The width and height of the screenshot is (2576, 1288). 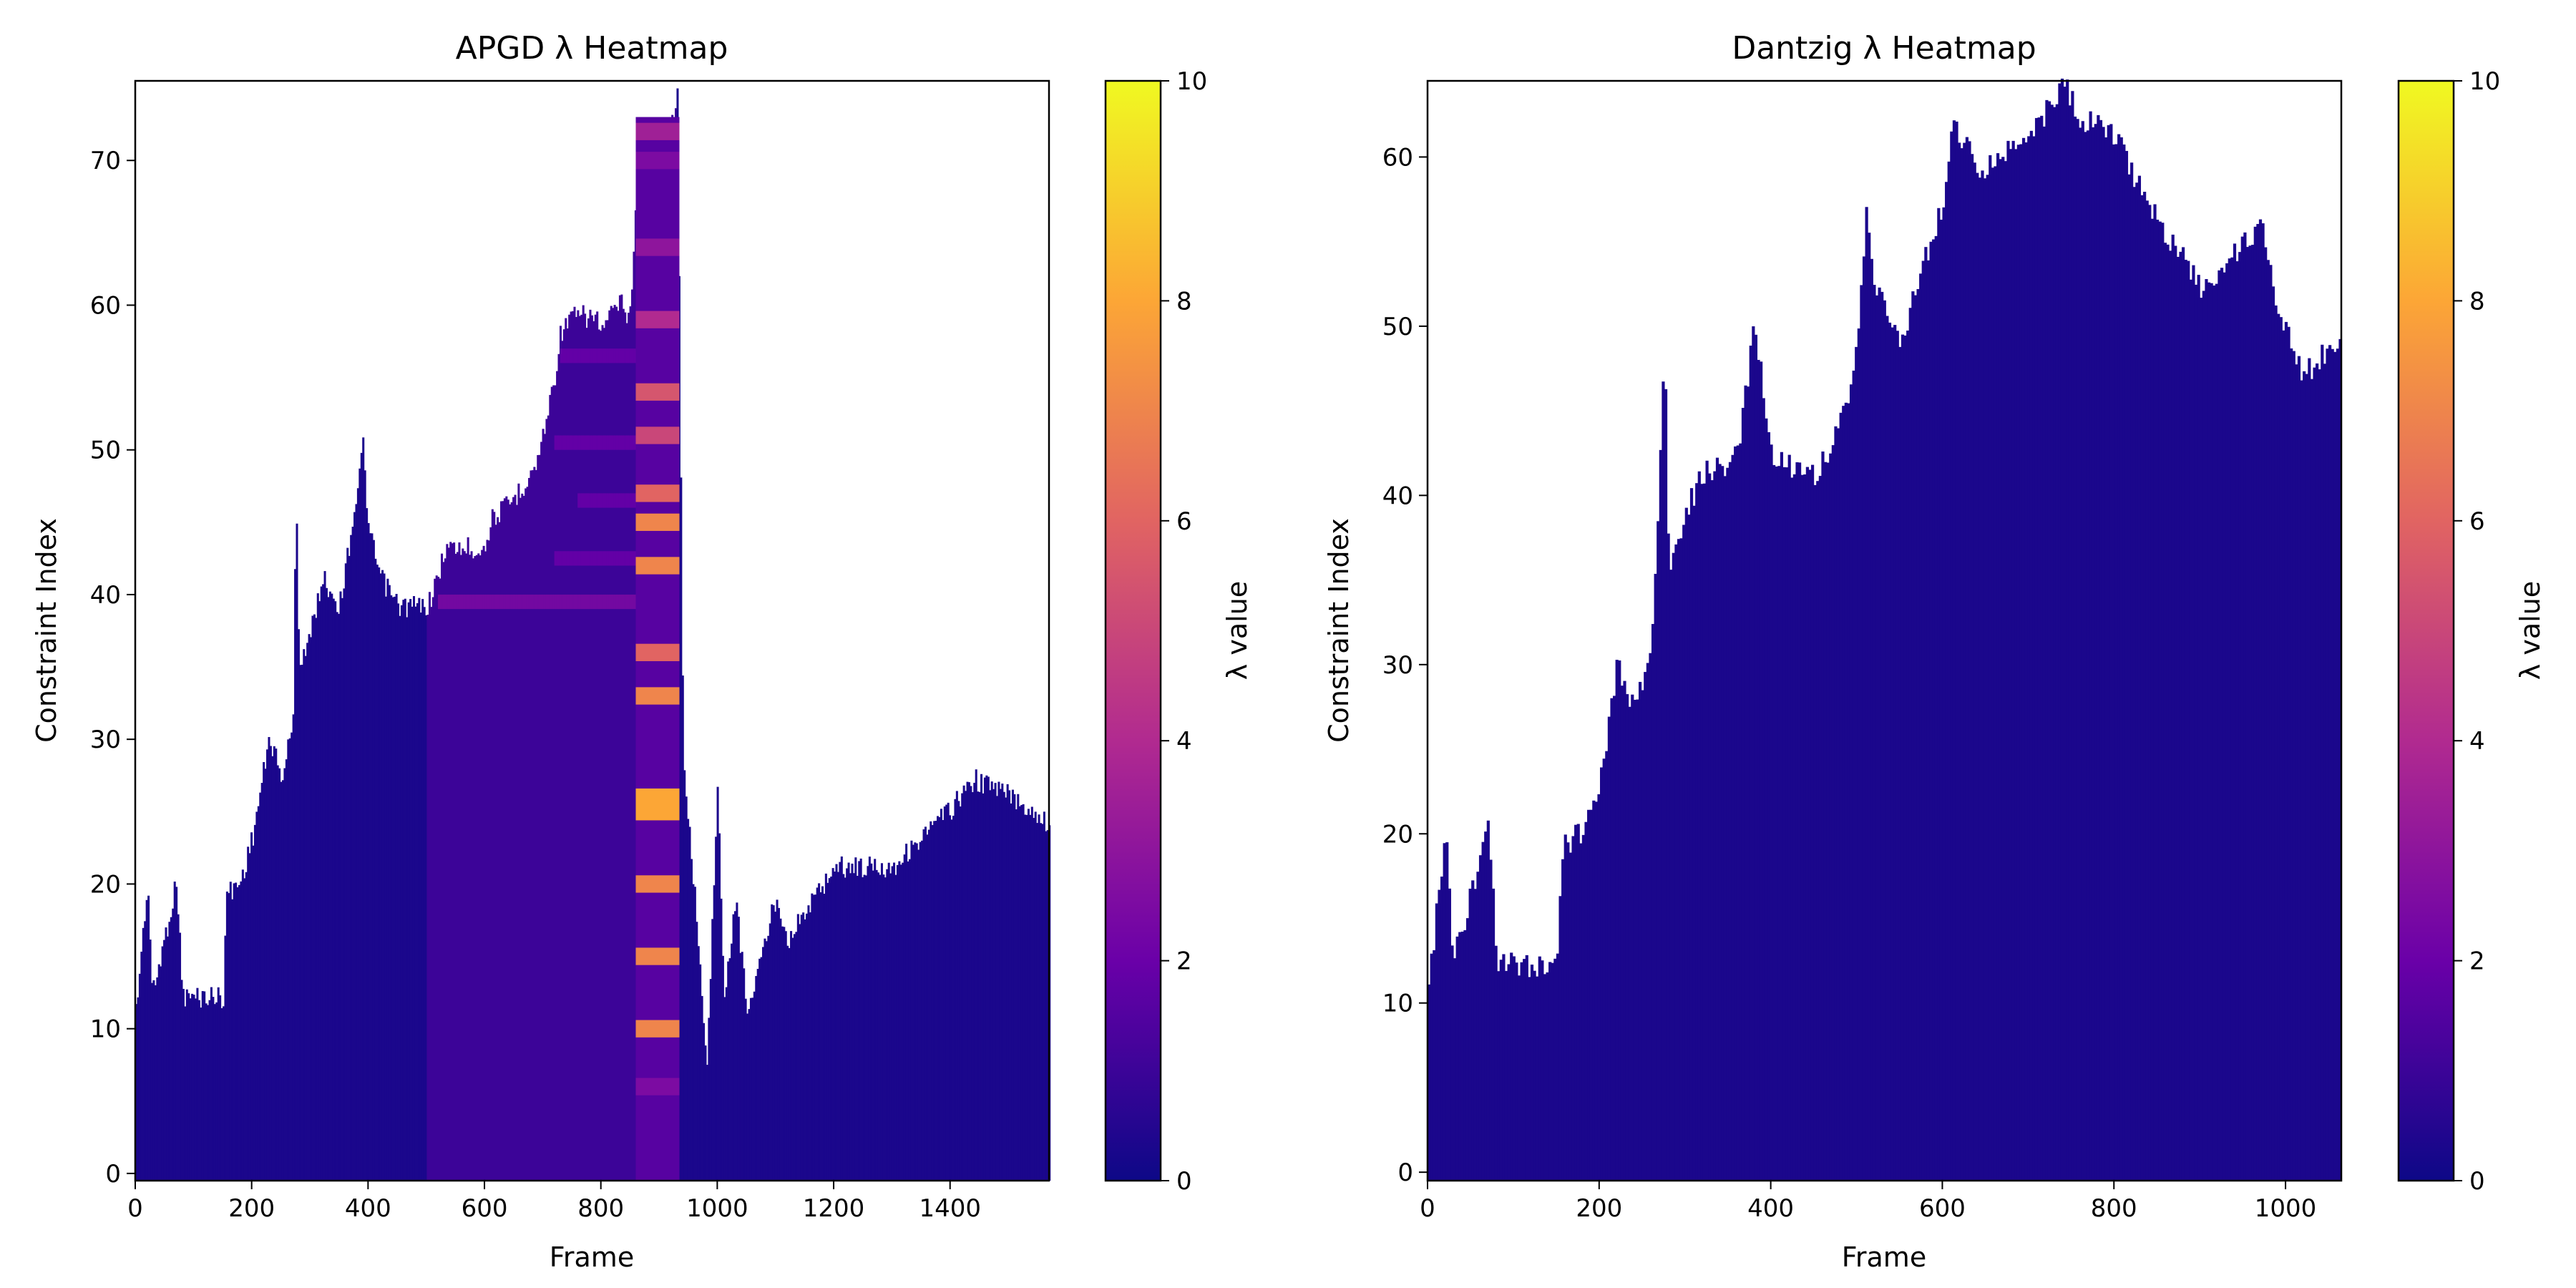 I want to click on x-tick-label: 1000, so click(x=717, y=1208).